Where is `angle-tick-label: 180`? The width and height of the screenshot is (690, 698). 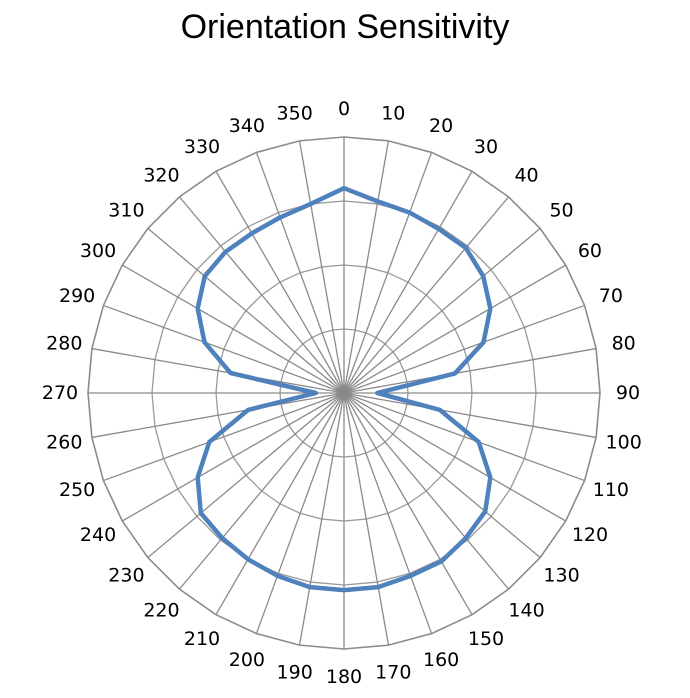
angle-tick-label: 180 is located at coordinates (344, 677).